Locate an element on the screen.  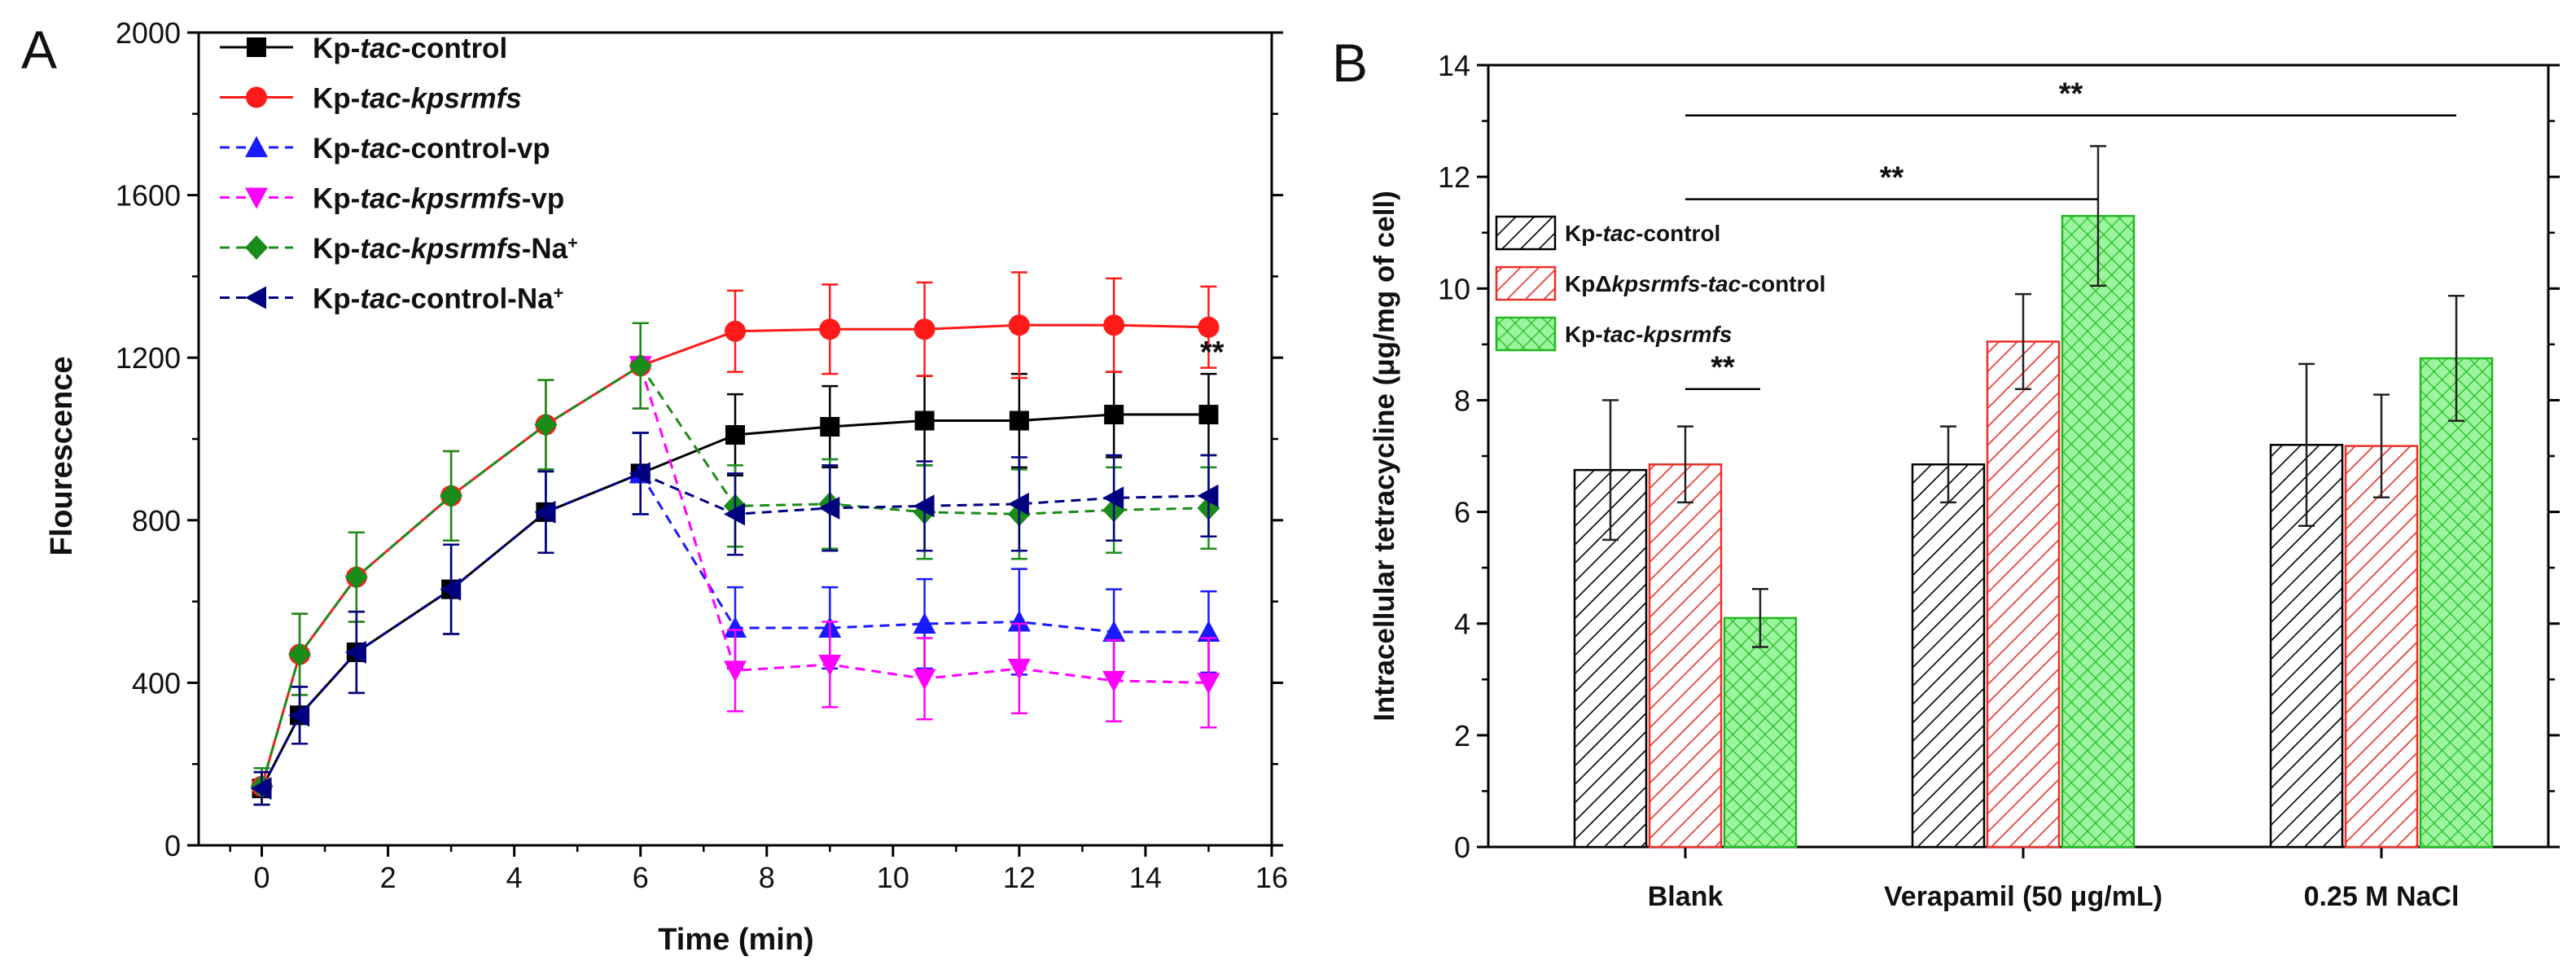
x-tick-label: 6 is located at coordinates (641, 878).